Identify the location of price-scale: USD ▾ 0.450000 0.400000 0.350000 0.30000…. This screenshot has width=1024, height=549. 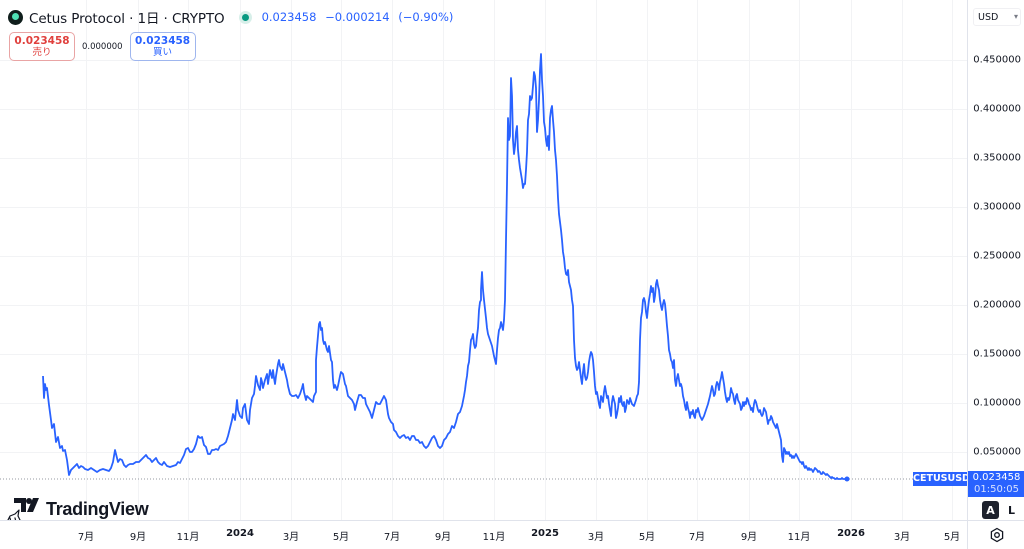
(995, 260).